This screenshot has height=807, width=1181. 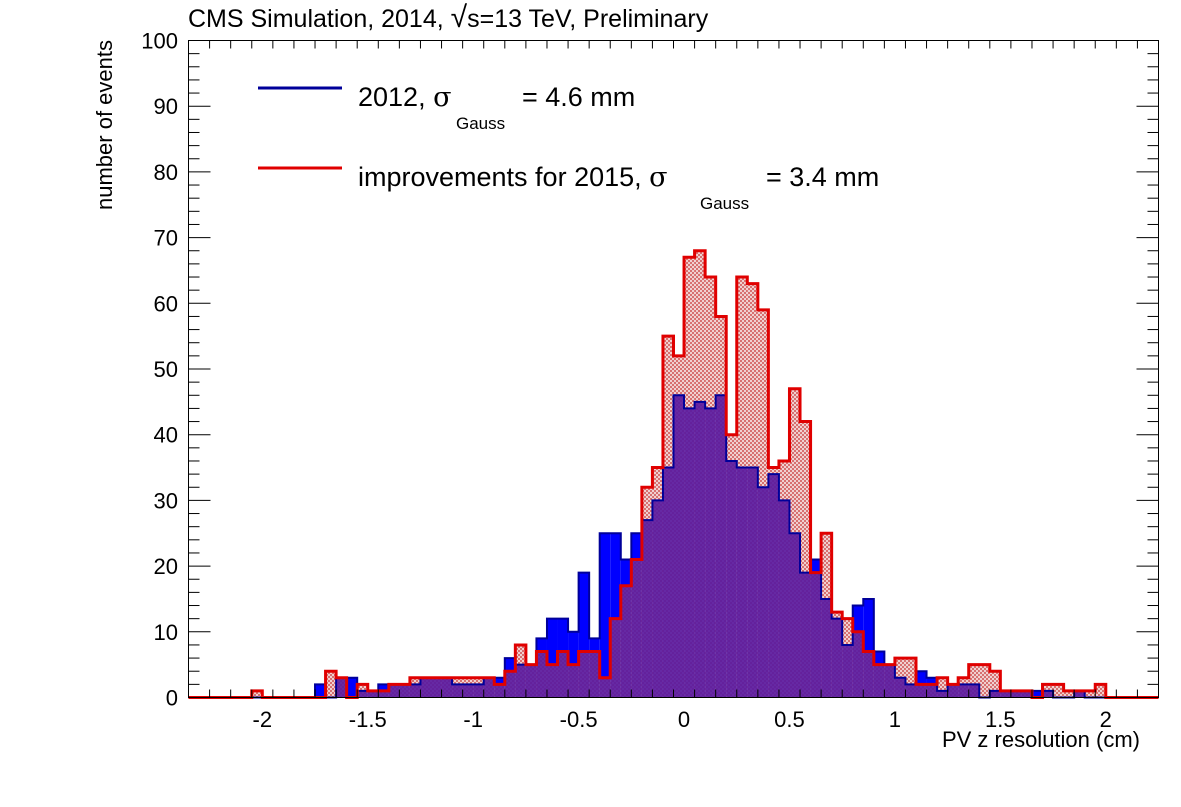 What do you see at coordinates (166, 369) in the screenshot?
I see `y-tick-label: 50` at bounding box center [166, 369].